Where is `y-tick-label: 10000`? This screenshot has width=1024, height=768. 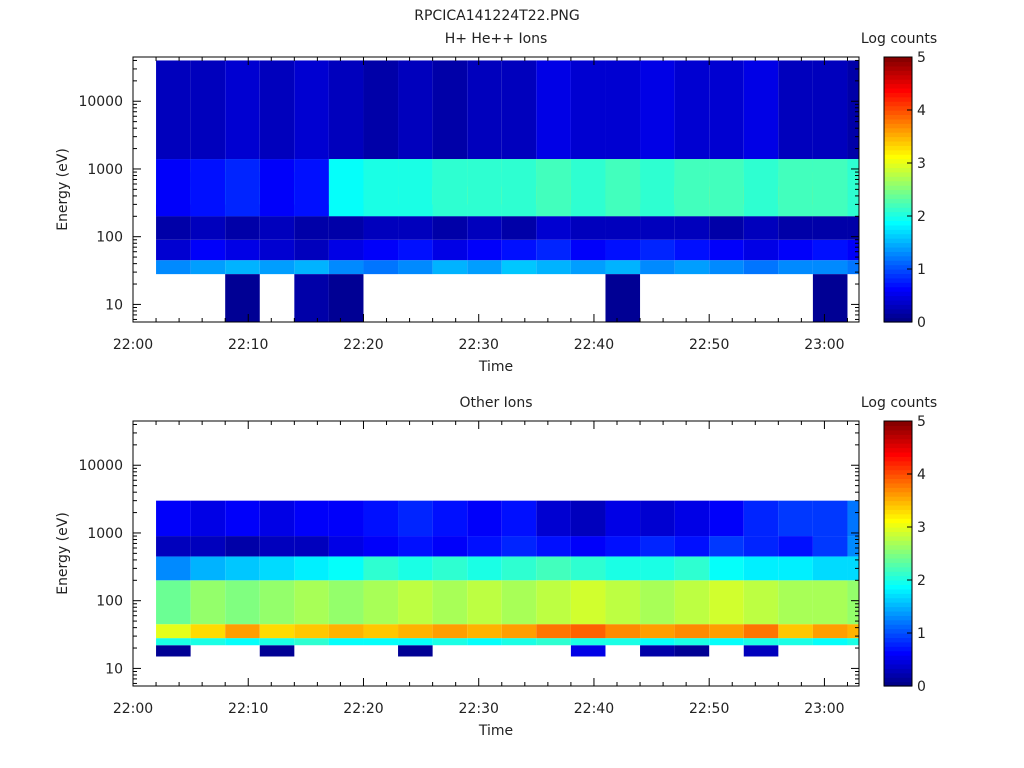 y-tick-label: 10000 is located at coordinates (100, 102).